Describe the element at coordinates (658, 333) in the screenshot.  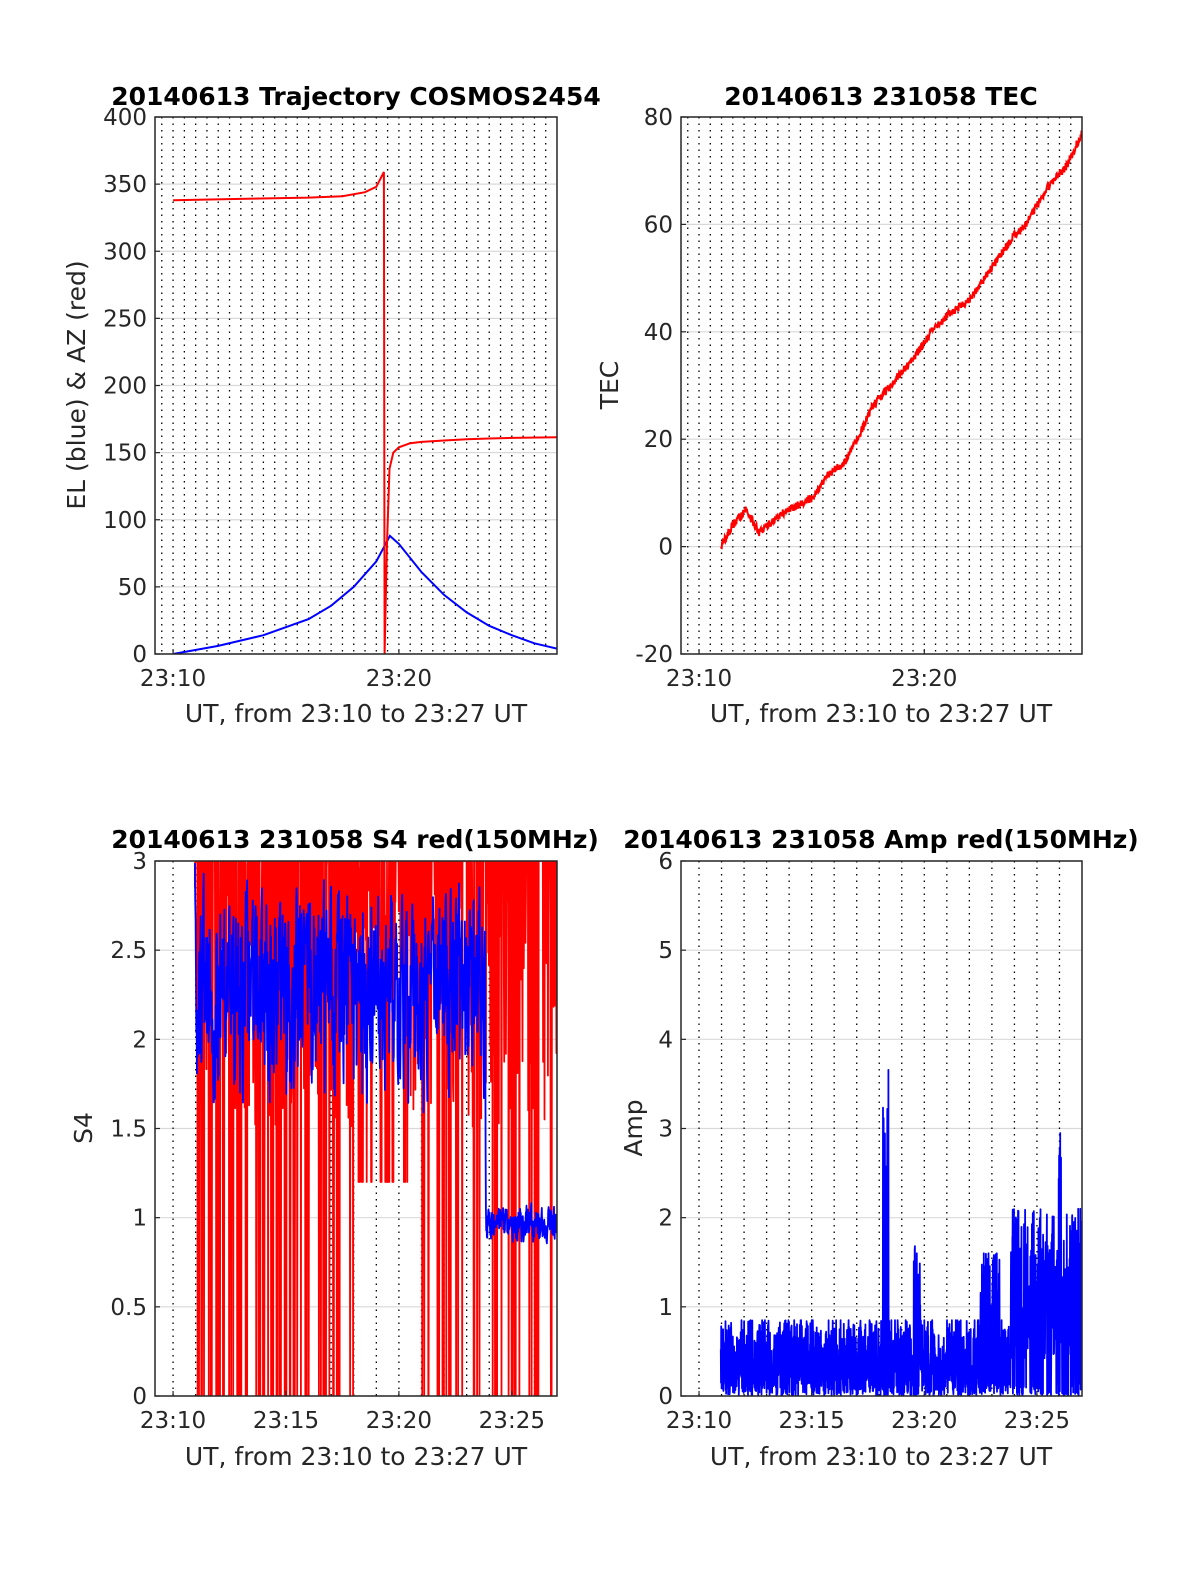
I see `y-tick-label: 40` at that location.